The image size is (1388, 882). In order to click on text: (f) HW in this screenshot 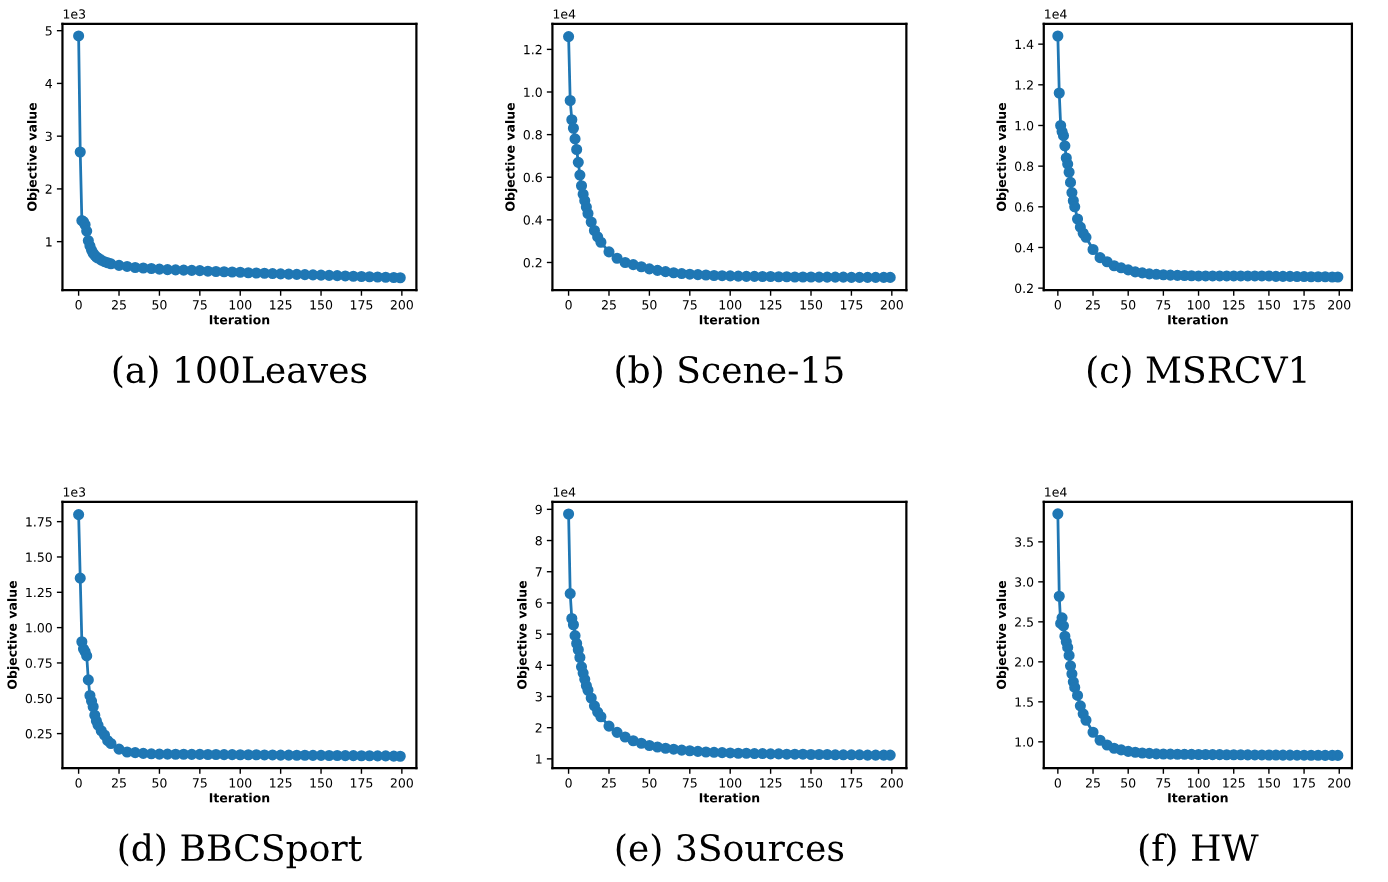, I will do `click(1199, 850)`.